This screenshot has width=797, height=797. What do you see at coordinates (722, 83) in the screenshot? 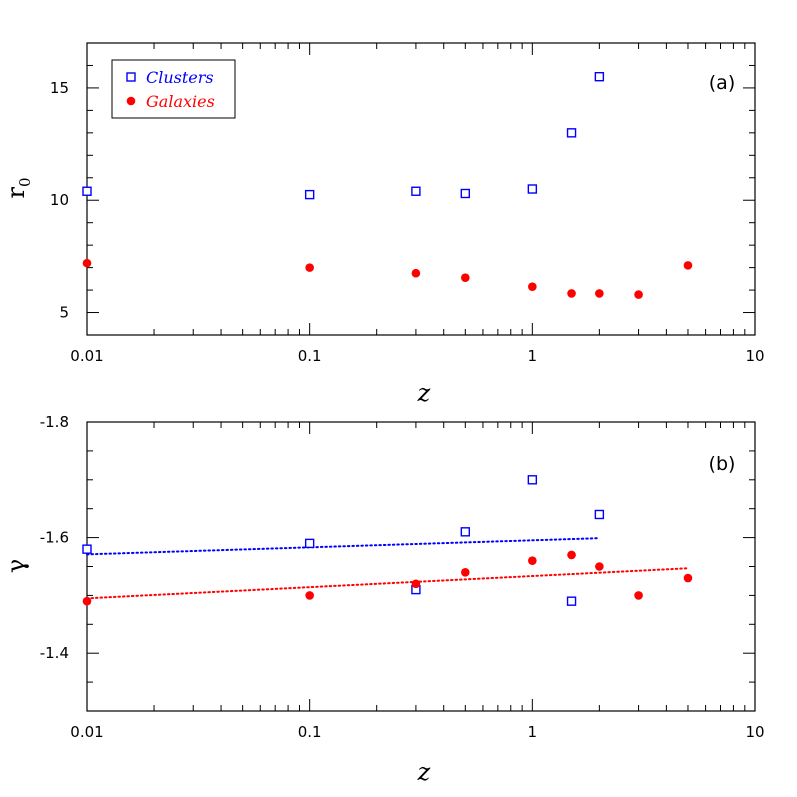
I see `panel-label: (a)` at bounding box center [722, 83].